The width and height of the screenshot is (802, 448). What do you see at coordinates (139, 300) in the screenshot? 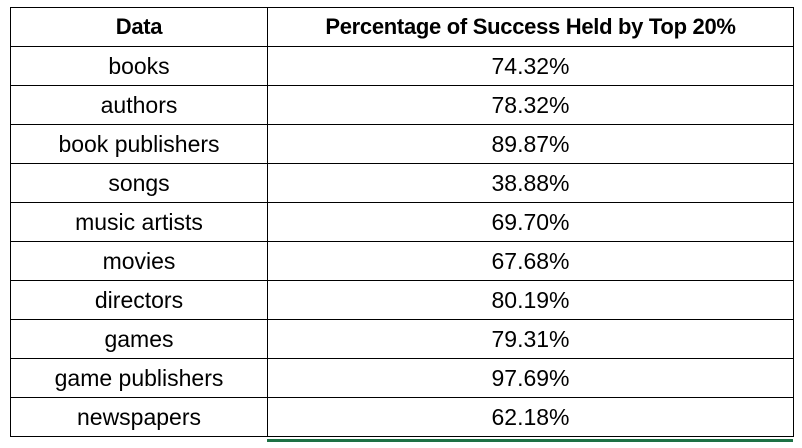
I see `data-cell: directors` at bounding box center [139, 300].